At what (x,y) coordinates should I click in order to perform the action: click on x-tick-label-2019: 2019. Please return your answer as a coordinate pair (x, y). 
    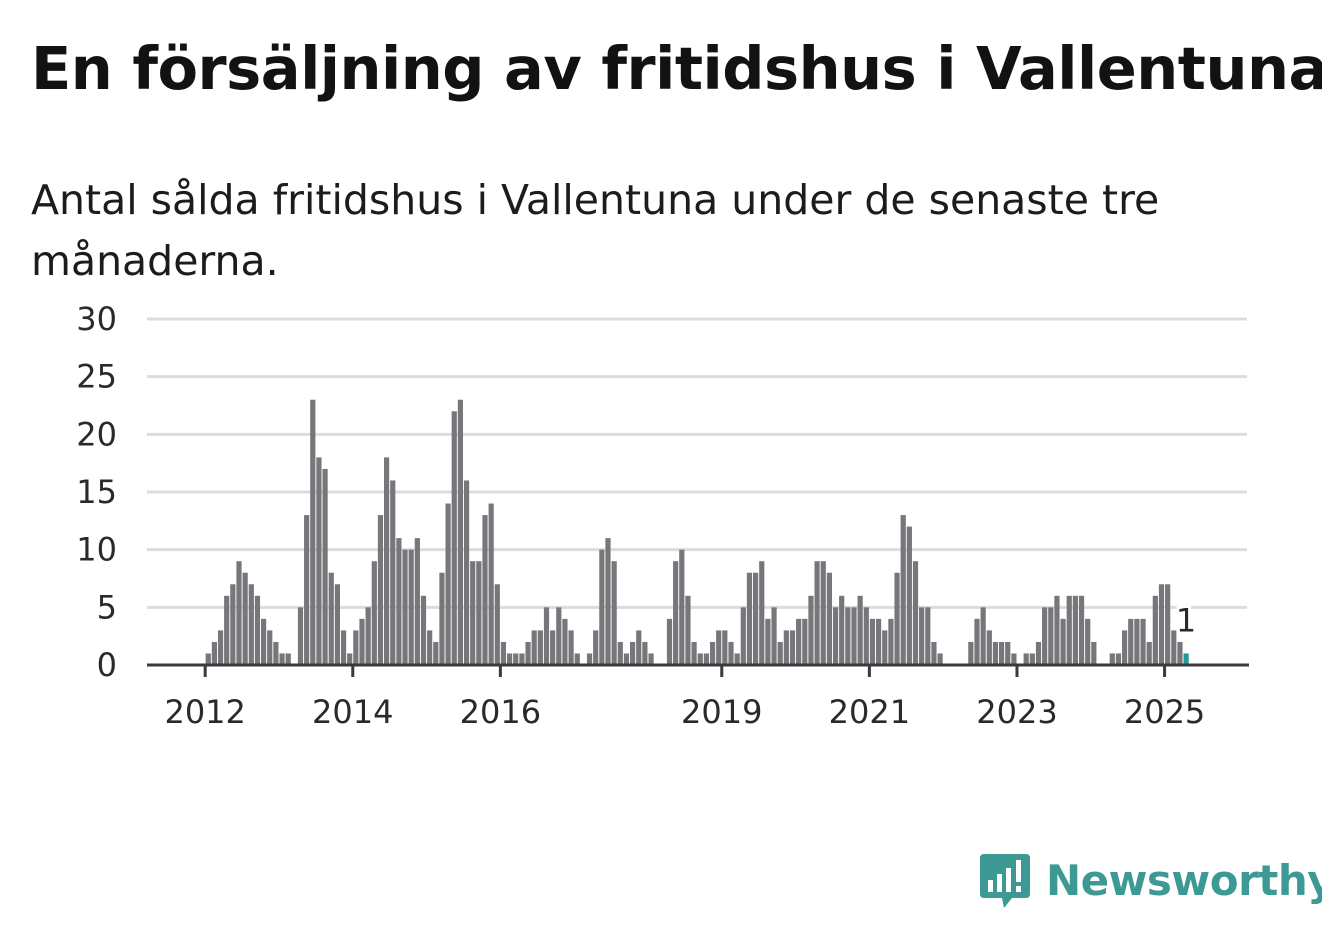
    Looking at the image, I should click on (721, 712).